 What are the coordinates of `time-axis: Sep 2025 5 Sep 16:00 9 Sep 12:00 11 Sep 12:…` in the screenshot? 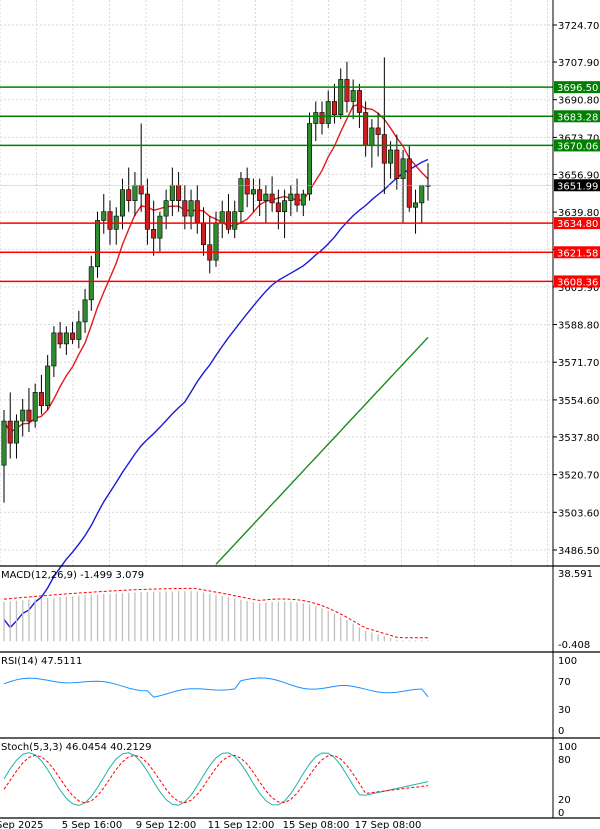 It's located at (210, 824).